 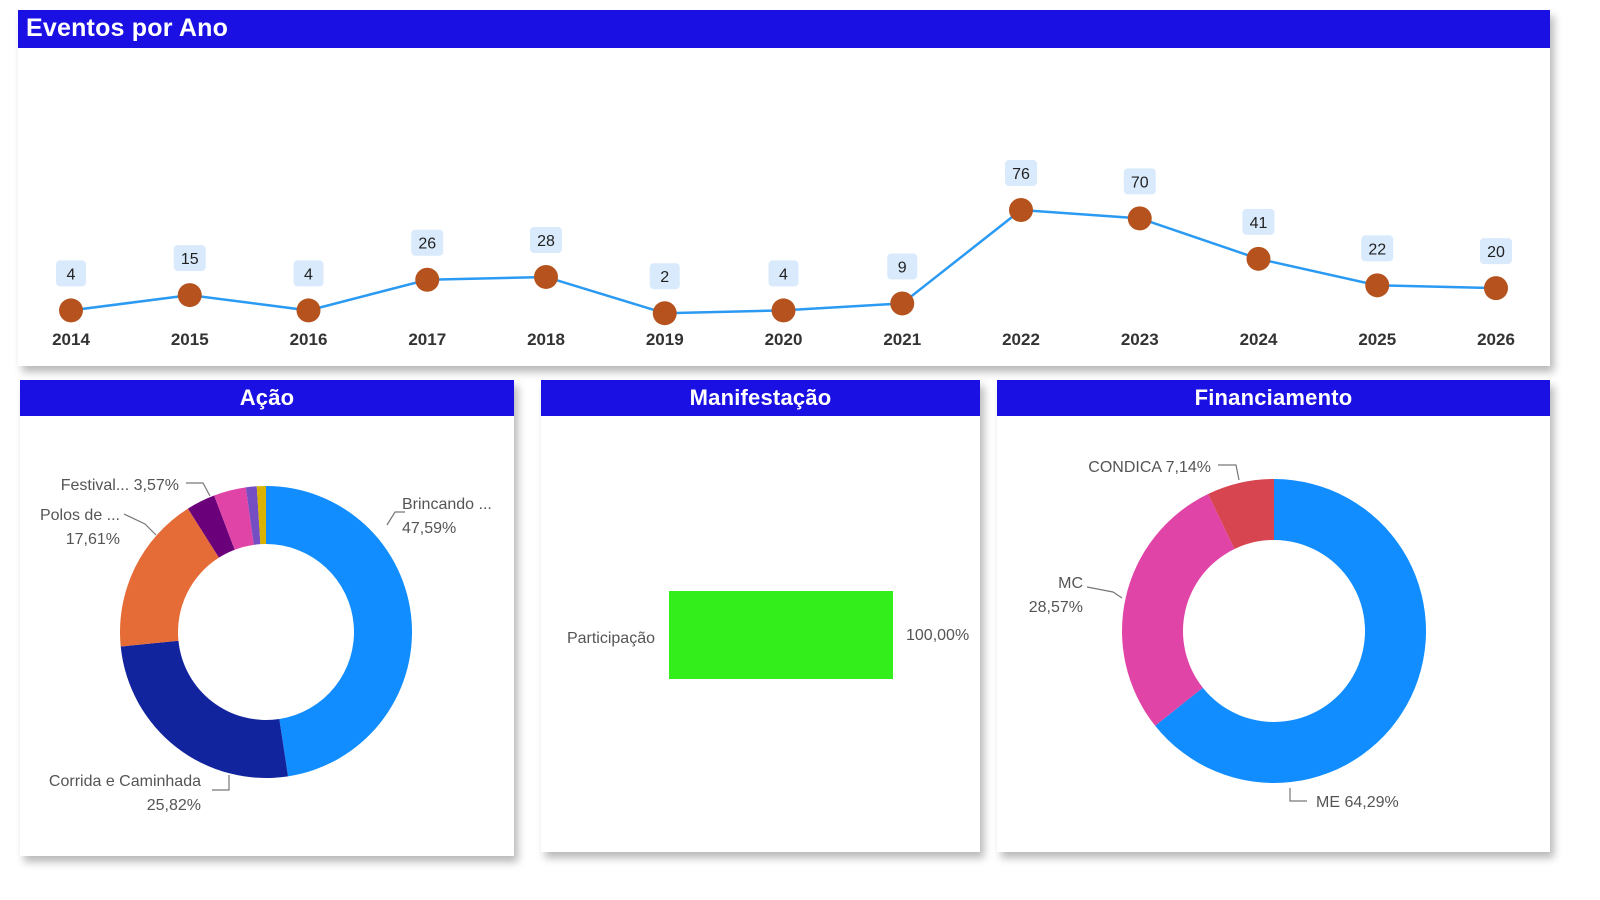 What do you see at coordinates (1496, 288) in the screenshot?
I see `line-point-2026` at bounding box center [1496, 288].